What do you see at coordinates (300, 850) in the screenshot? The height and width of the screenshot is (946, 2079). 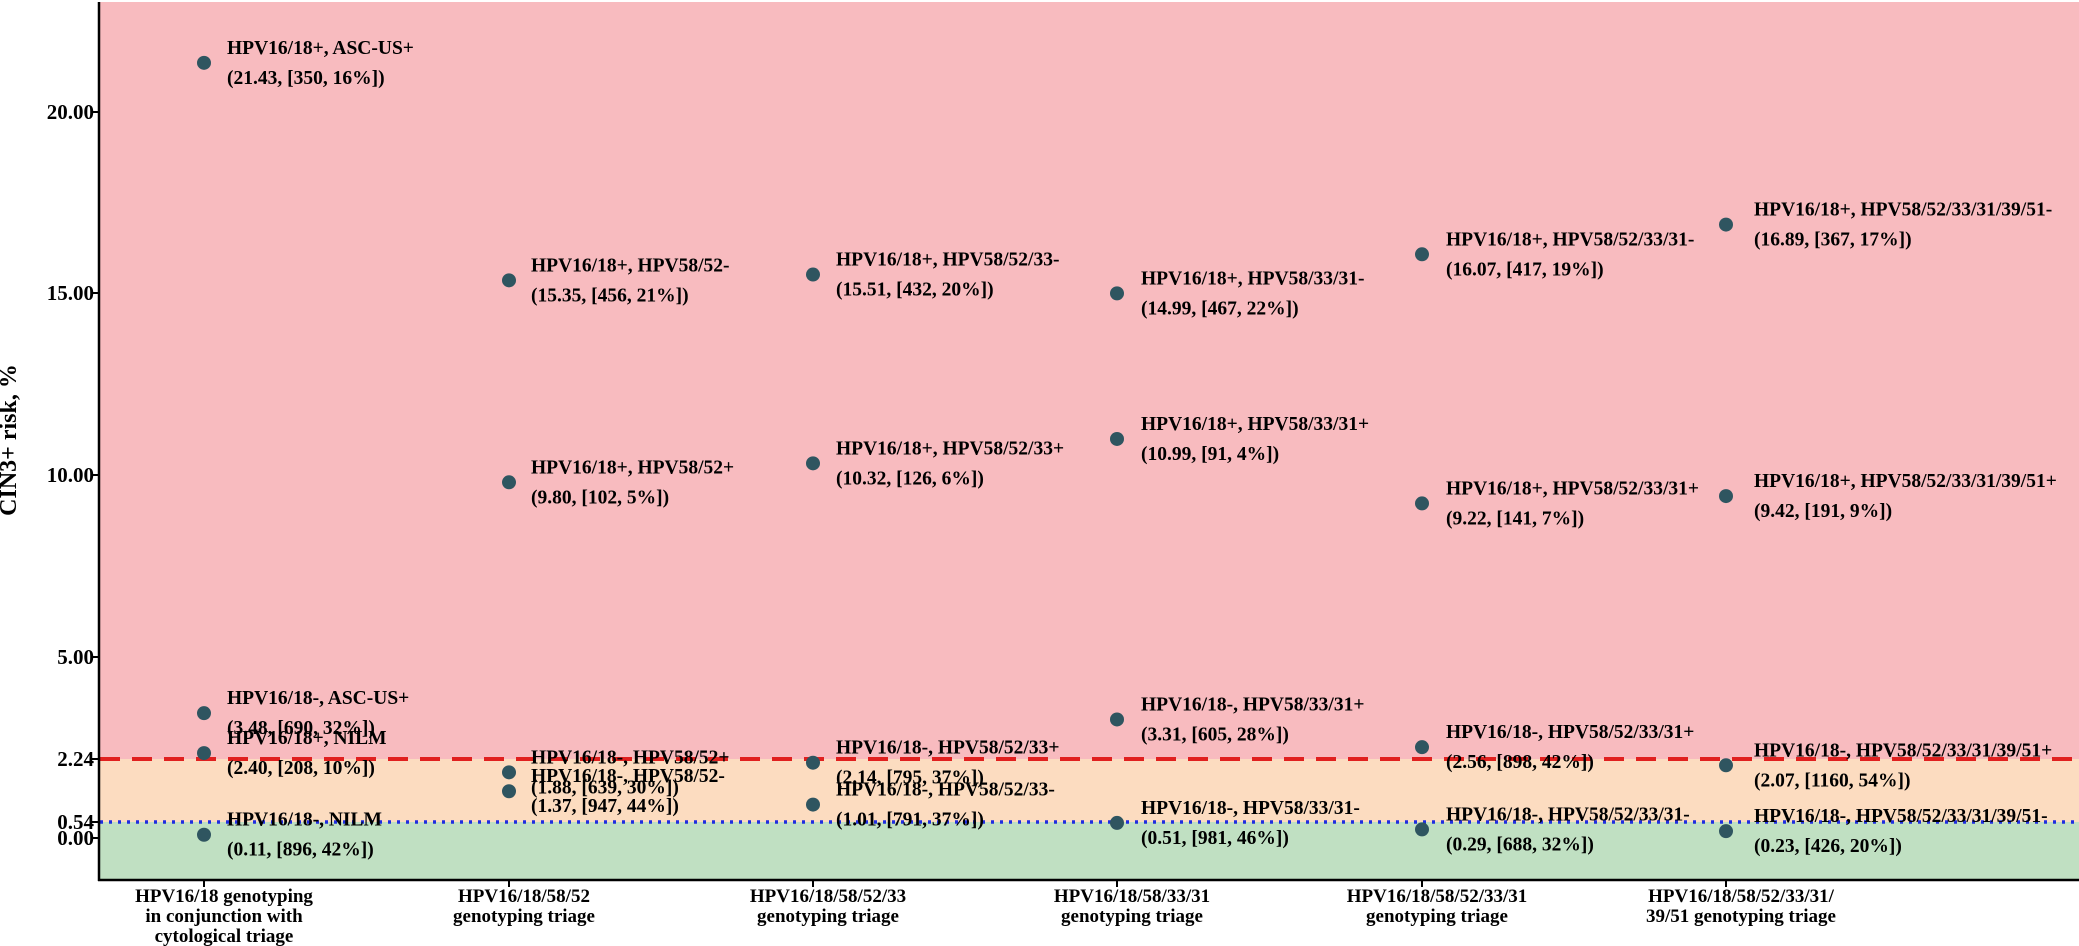 I see `point-label-values: (0.11, [896, 42%])` at bounding box center [300, 850].